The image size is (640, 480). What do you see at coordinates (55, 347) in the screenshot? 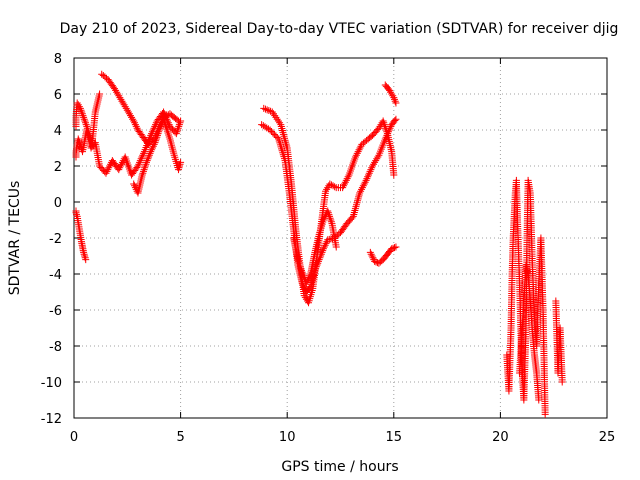
I see `y-tick-label: -8` at bounding box center [55, 347].